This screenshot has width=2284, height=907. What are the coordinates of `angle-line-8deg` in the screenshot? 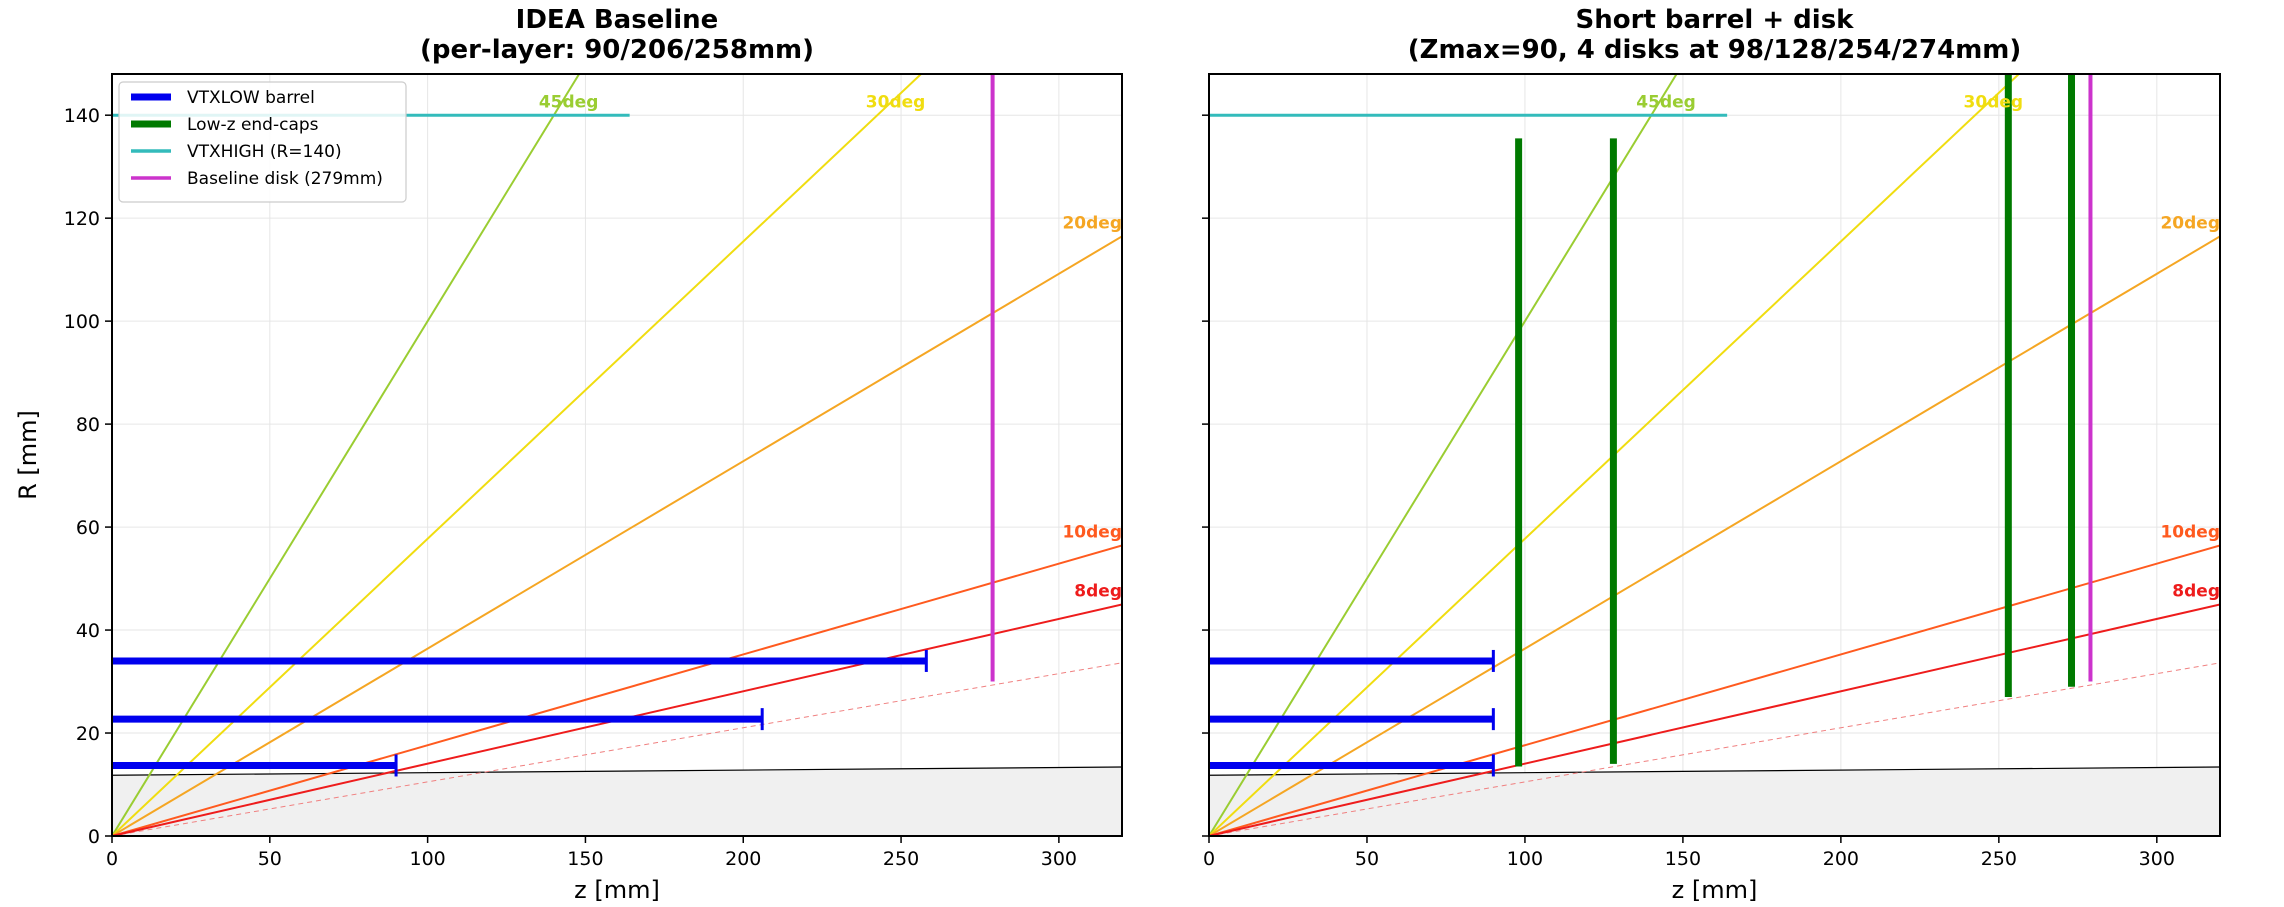 It's located at (1714, 719).